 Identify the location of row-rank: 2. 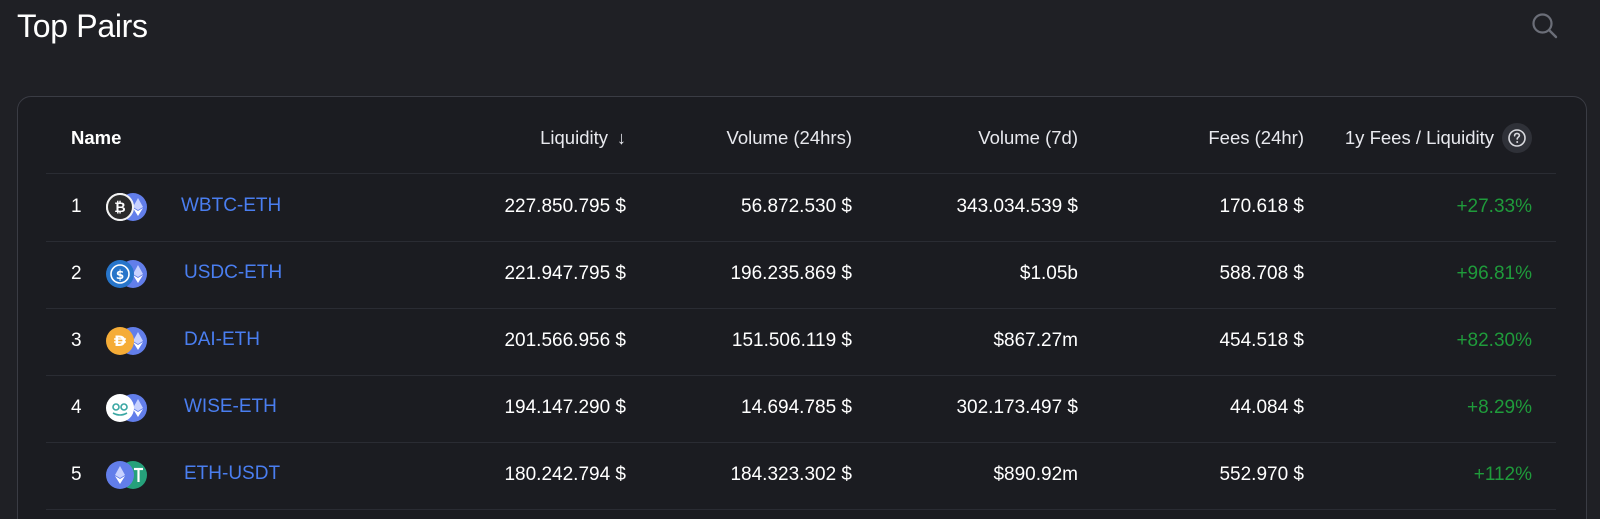
(76, 273).